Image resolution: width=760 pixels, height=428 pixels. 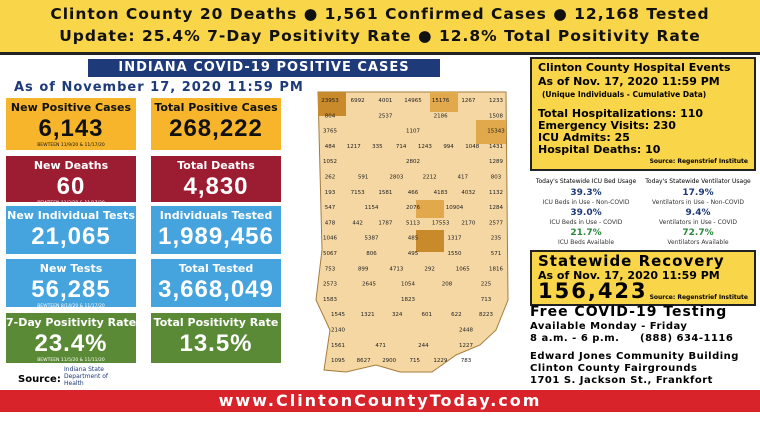 I want to click on usage-value: 72.7%, so click(x=698, y=233).